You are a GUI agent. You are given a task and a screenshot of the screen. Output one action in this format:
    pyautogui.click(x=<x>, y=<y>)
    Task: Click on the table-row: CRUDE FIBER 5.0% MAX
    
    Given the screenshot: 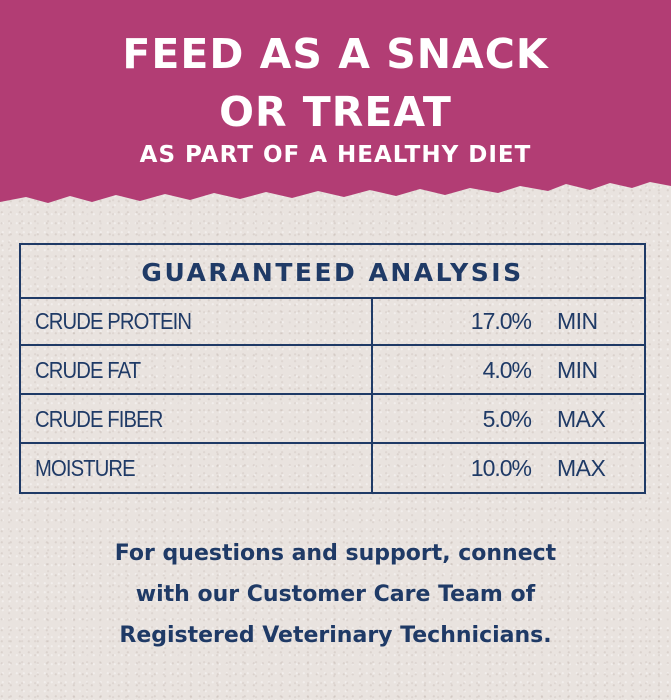 What is the action you would take?
    pyautogui.click(x=332, y=419)
    